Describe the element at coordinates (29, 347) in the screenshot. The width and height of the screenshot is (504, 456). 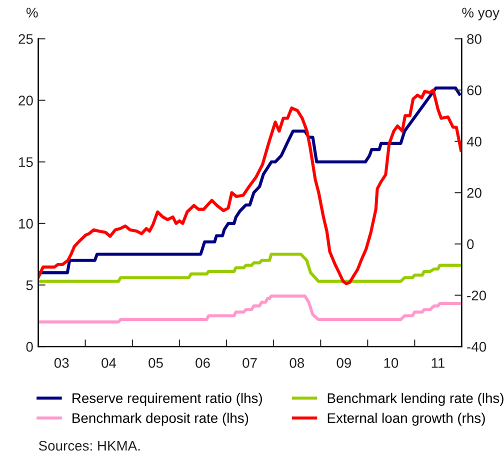
I see `y-tick-label: 0` at that location.